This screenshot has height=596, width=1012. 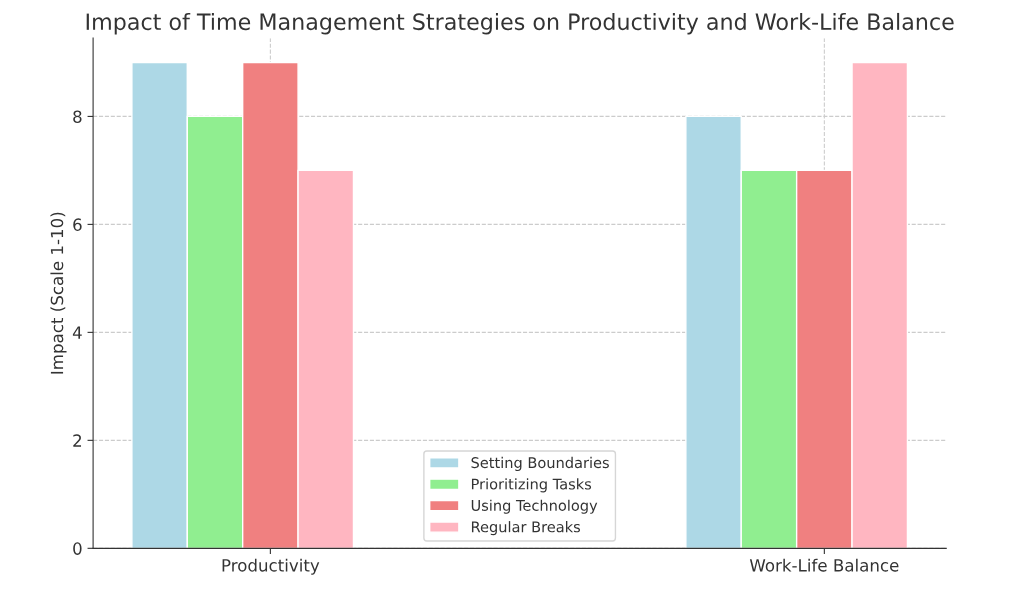 I want to click on x-tick-label: Productivity, so click(x=271, y=566).